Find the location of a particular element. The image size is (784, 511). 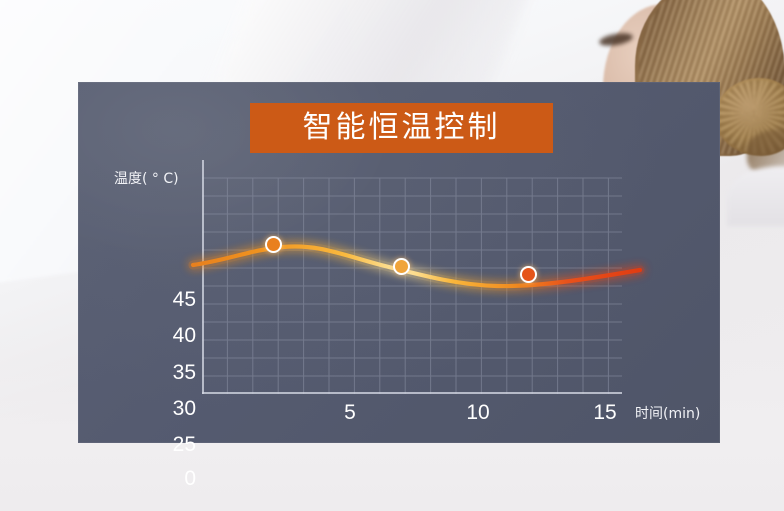

y-tick-label: 30 is located at coordinates (184, 408).